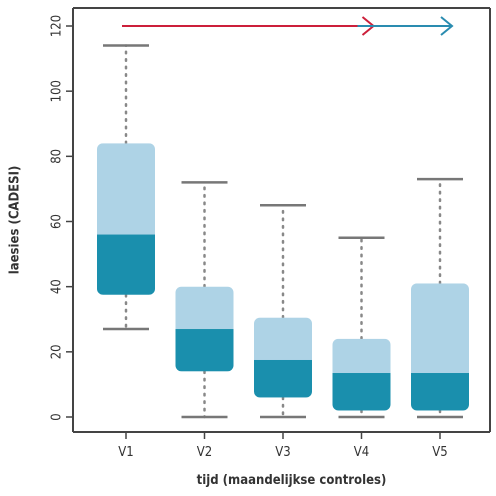  What do you see at coordinates (361, 452) in the screenshot?
I see `x-tick-label: V4` at bounding box center [361, 452].